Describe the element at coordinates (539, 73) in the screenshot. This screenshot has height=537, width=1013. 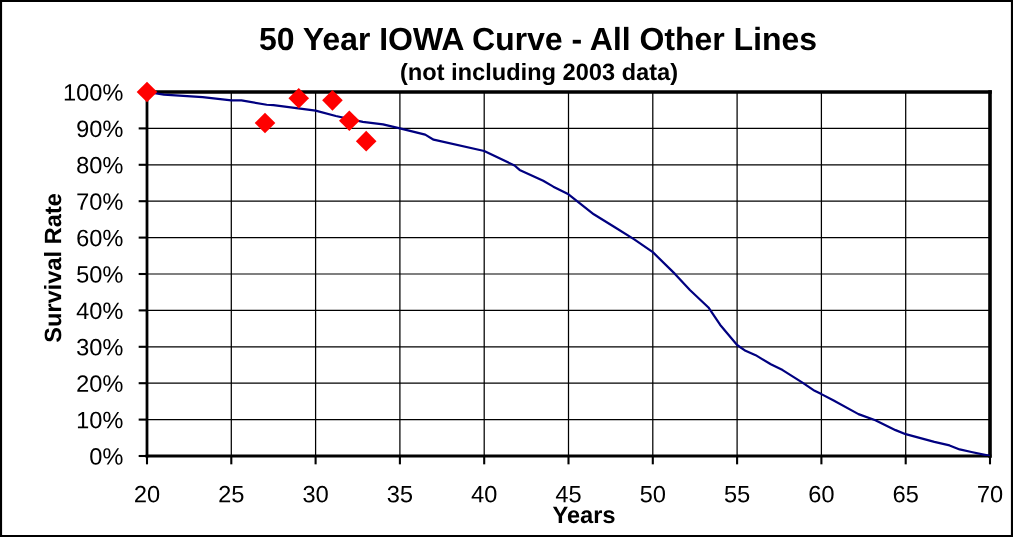
I see `chart-subtitle: (not including 2003 data)` at that location.